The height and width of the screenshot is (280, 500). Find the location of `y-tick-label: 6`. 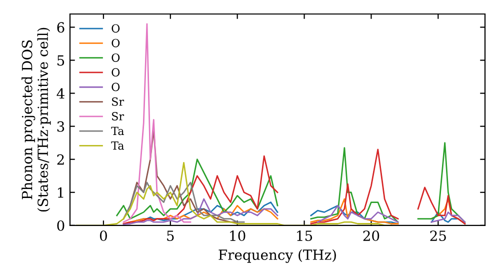

y-tick-label: 6 is located at coordinates (60, 27).